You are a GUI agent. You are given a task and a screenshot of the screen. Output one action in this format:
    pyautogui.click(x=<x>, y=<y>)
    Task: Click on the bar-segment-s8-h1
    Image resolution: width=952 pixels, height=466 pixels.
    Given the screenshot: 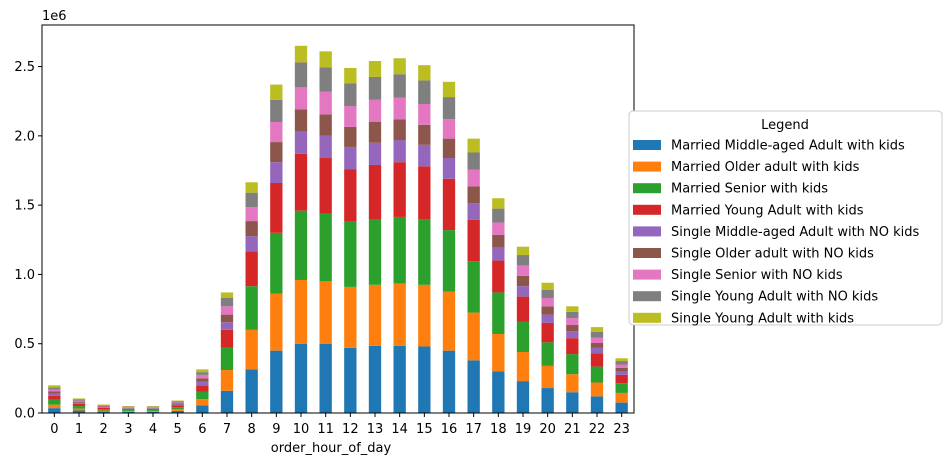 What is the action you would take?
    pyautogui.click(x=79, y=399)
    